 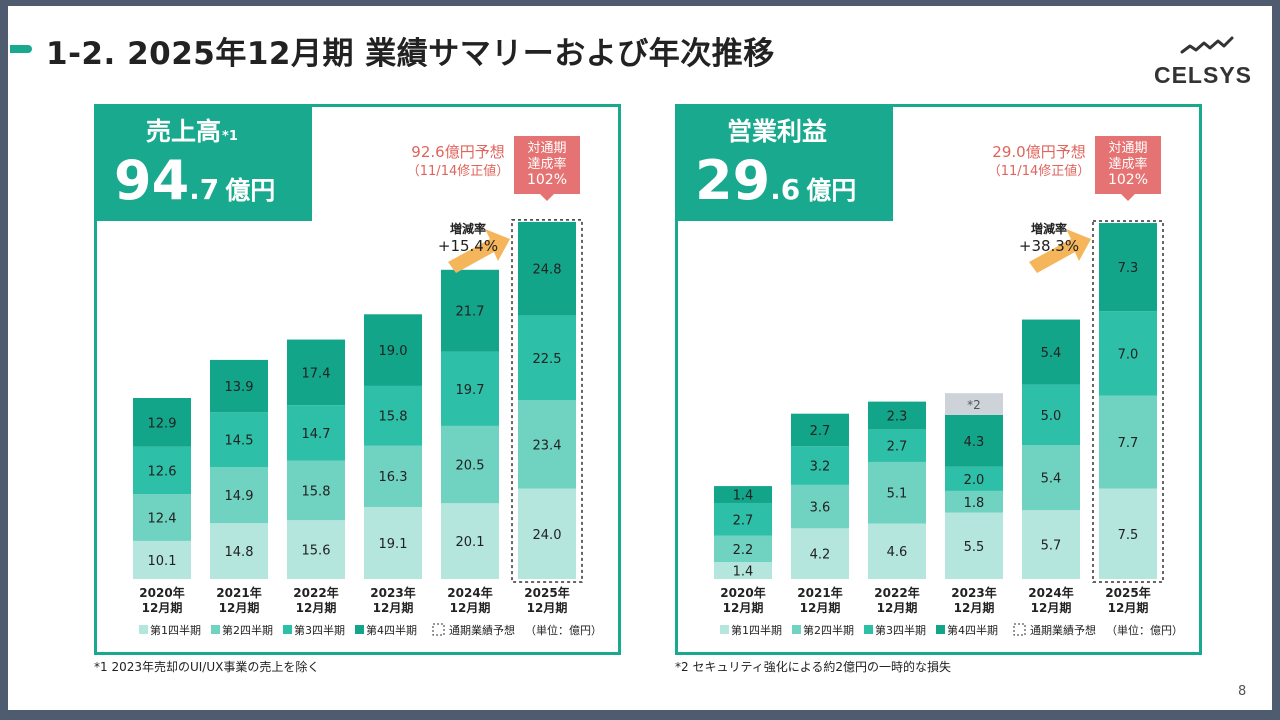 What do you see at coordinates (468, 228) in the screenshot?
I see `sales-growth-label: 増減率` at bounding box center [468, 228].